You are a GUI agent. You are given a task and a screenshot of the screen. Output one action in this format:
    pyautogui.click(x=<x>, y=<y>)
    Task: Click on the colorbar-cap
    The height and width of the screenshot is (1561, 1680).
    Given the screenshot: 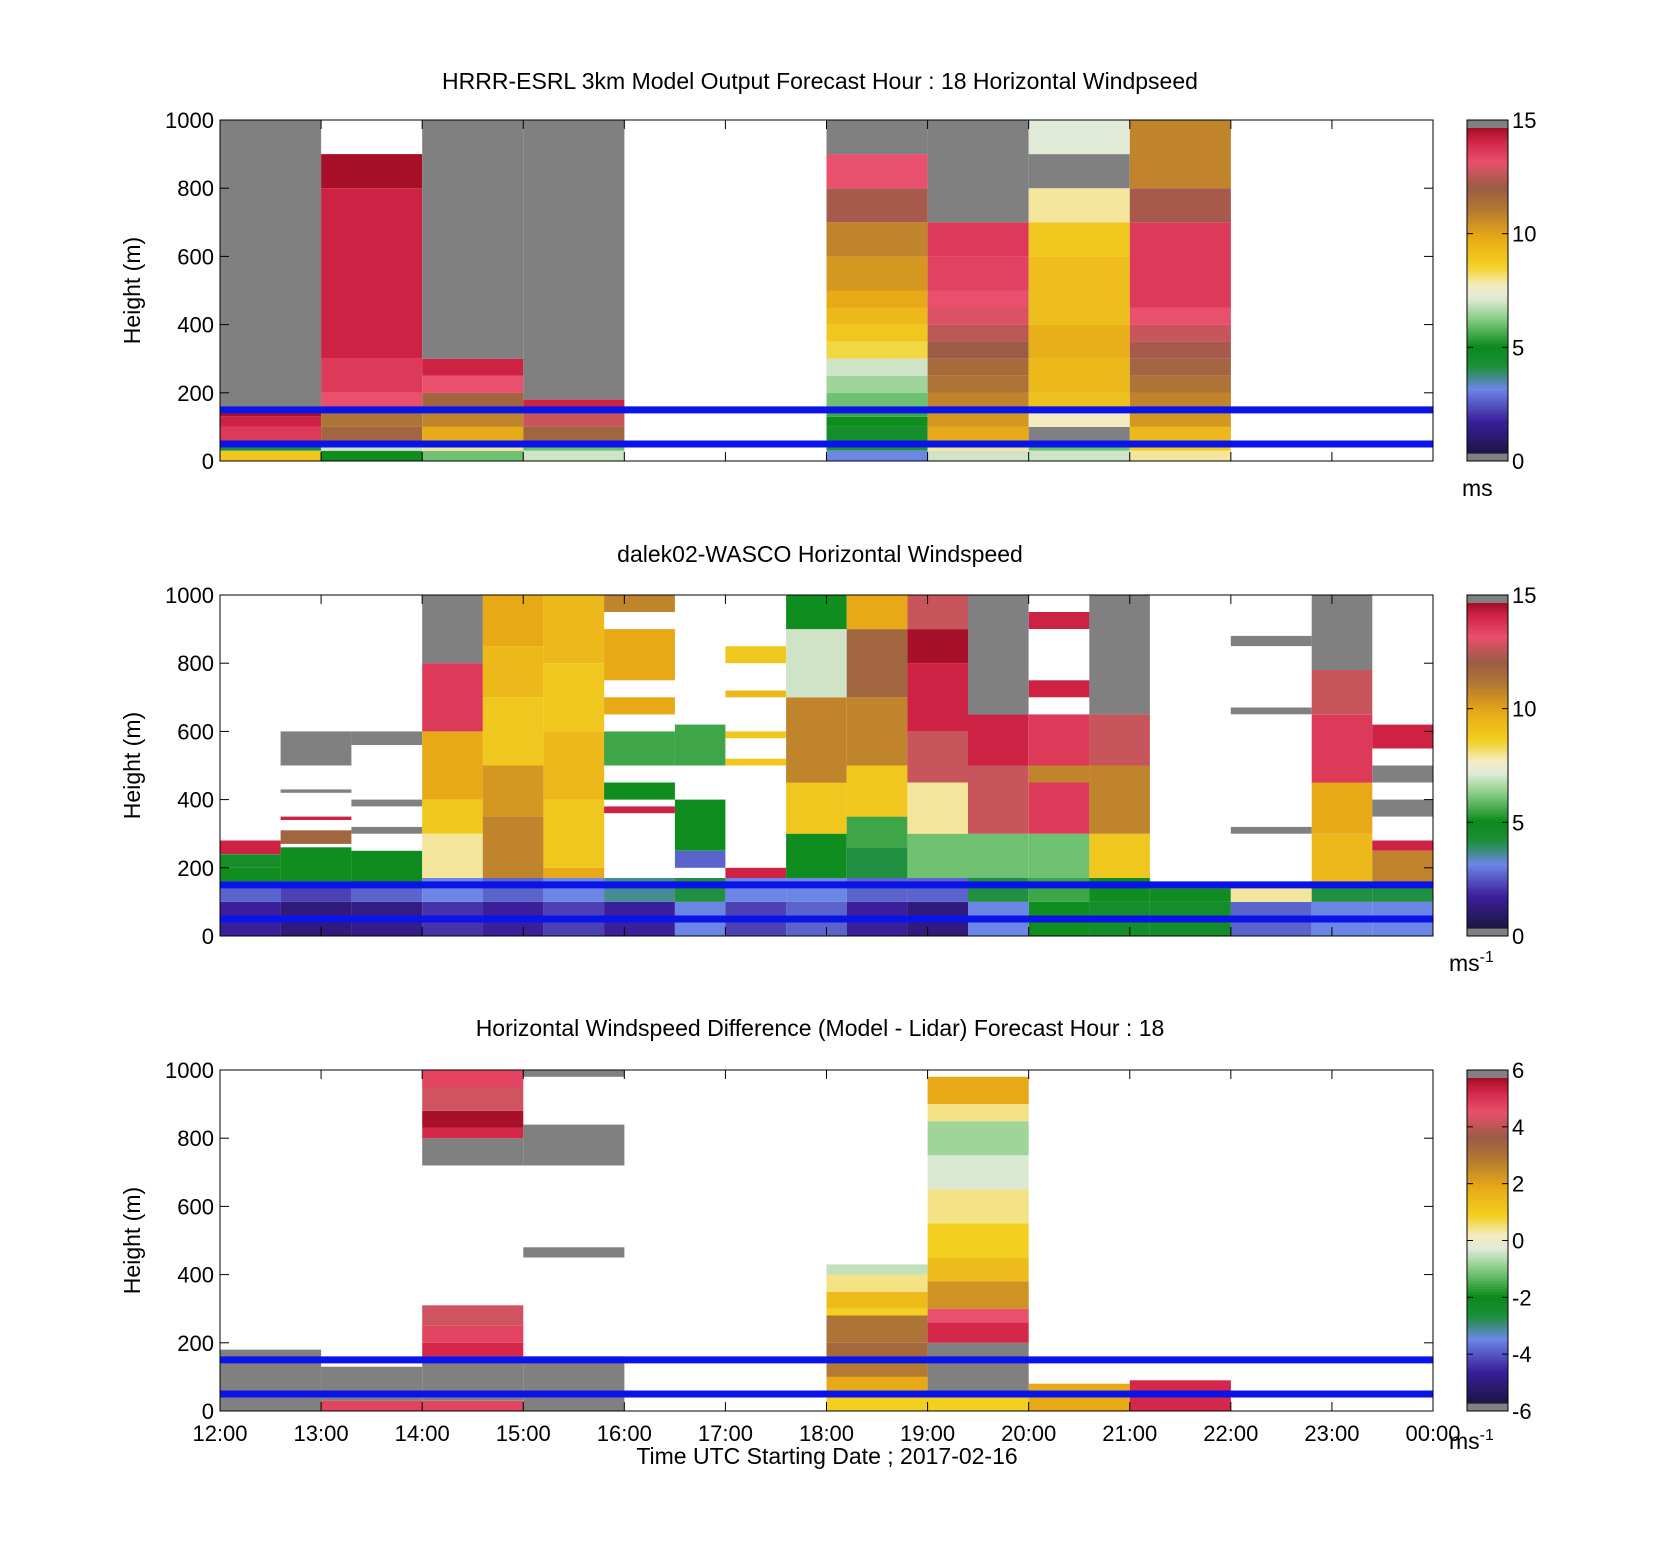 What is the action you would take?
    pyautogui.click(x=1487, y=1407)
    